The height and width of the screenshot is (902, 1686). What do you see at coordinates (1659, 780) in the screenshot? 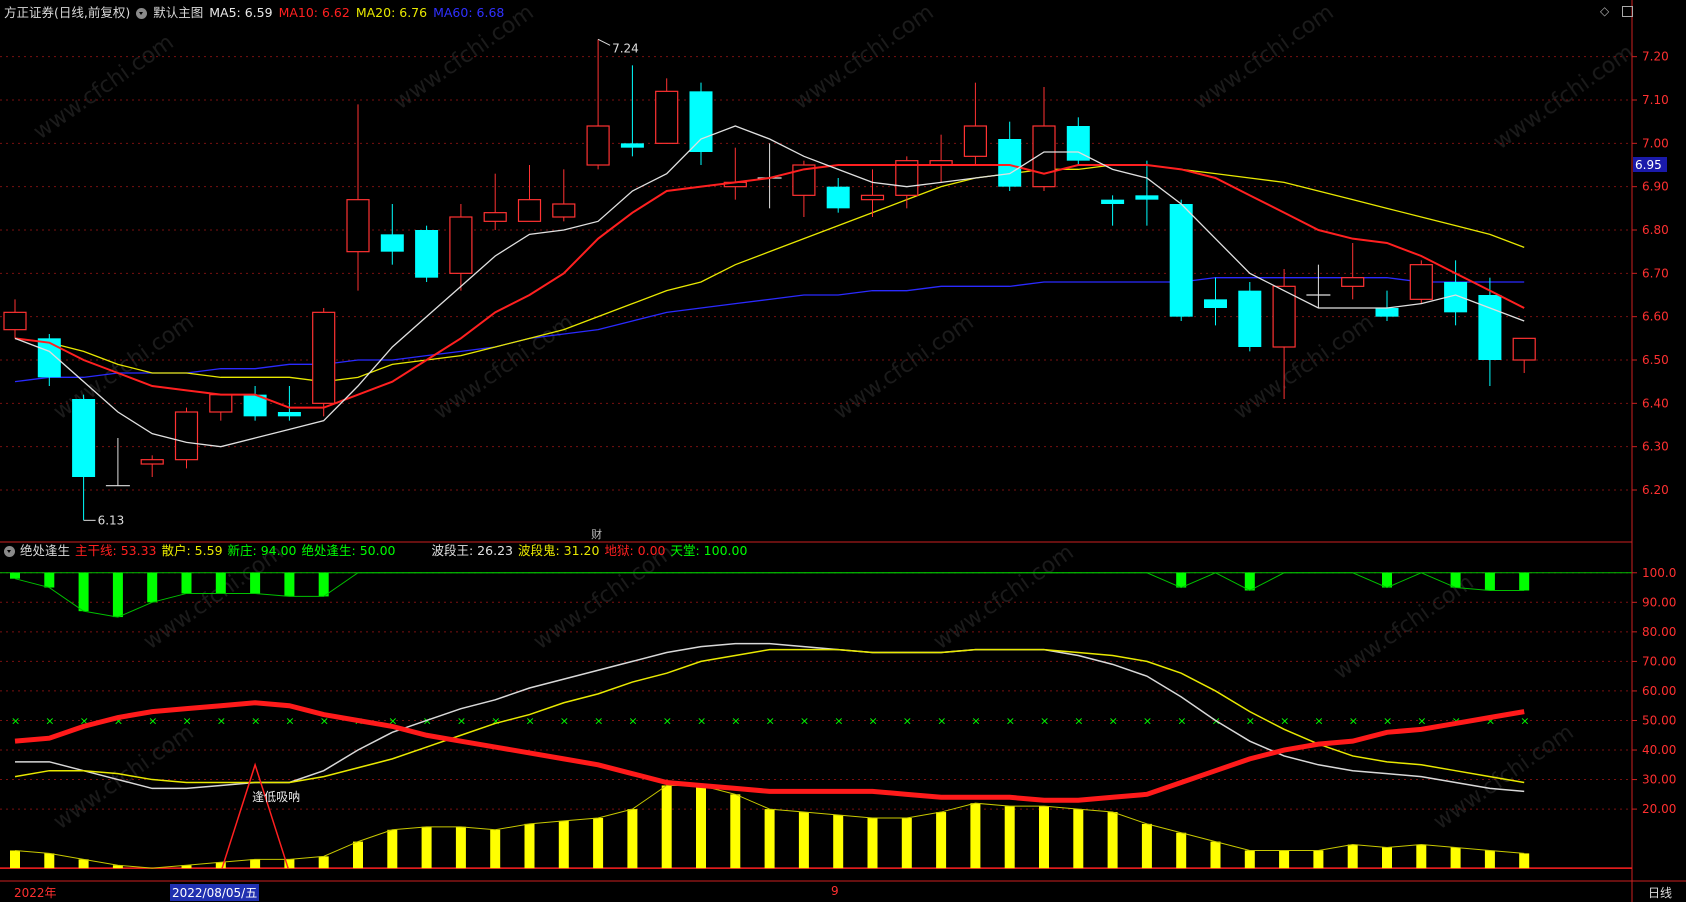
I see `sub-tick-label: 30.00` at bounding box center [1659, 780].